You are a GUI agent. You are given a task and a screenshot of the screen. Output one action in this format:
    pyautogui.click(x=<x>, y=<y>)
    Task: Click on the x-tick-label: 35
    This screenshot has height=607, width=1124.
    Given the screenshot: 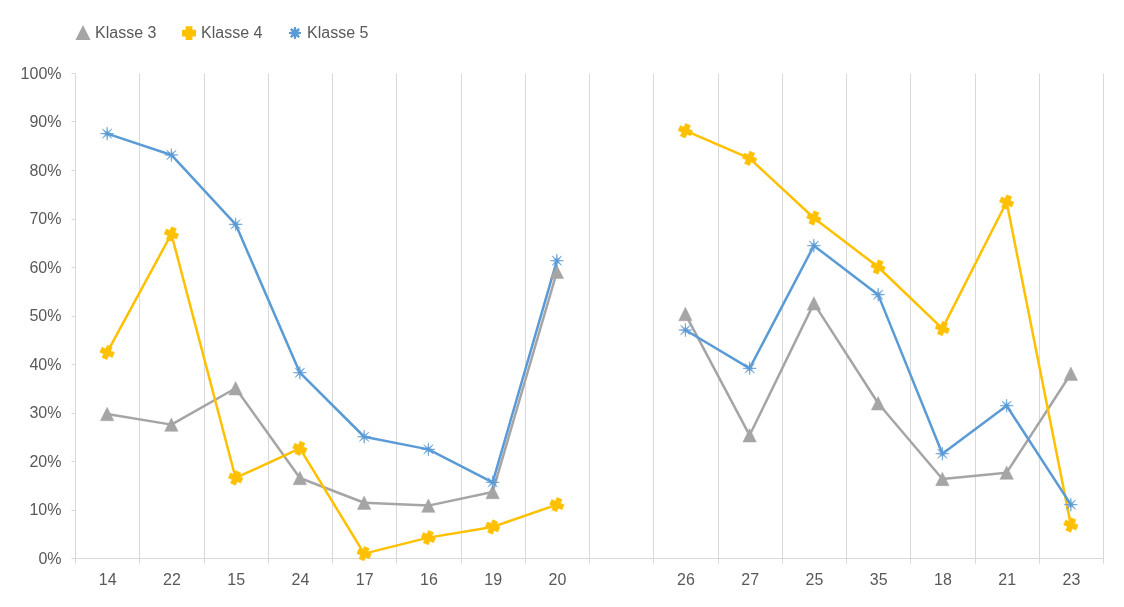 What is the action you would take?
    pyautogui.click(x=878, y=579)
    